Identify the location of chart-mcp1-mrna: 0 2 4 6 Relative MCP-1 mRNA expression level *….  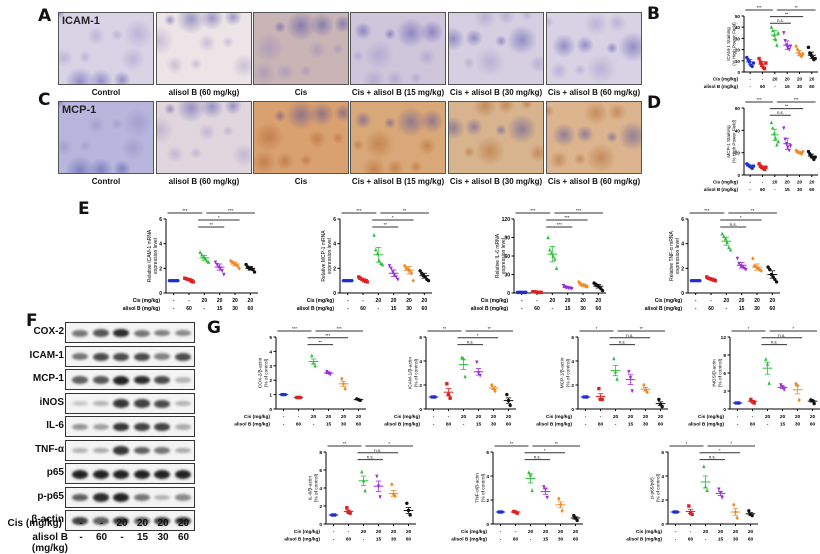
(364, 260).